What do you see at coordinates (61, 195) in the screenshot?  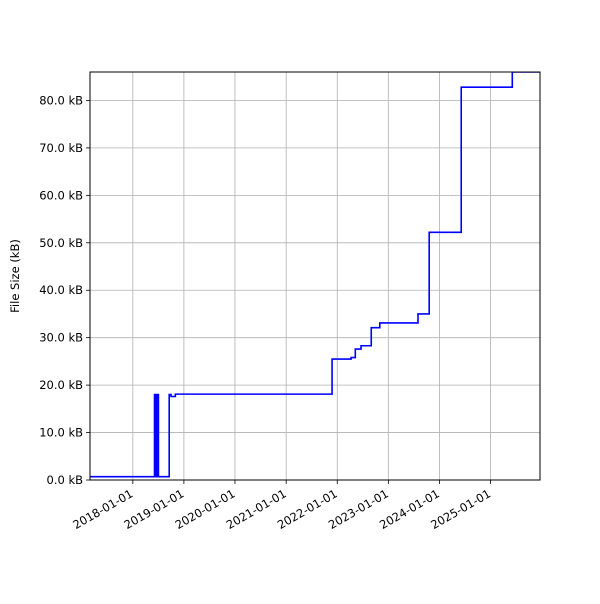 I see `y-tick-label: 60.0 kB` at bounding box center [61, 195].